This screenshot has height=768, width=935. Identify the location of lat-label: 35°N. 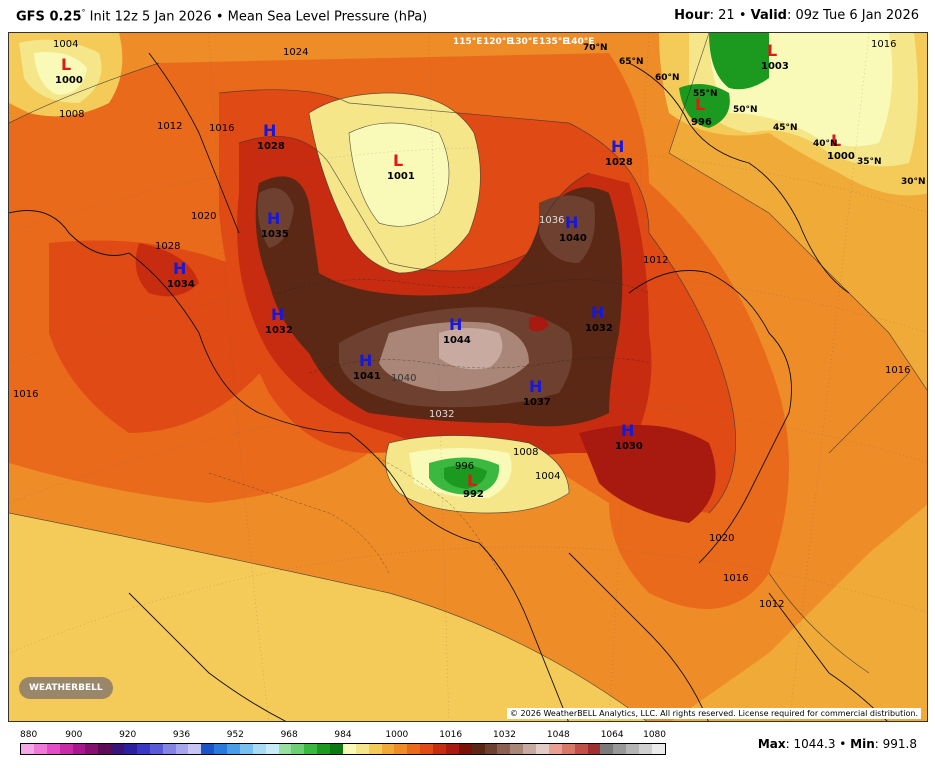
(869, 162).